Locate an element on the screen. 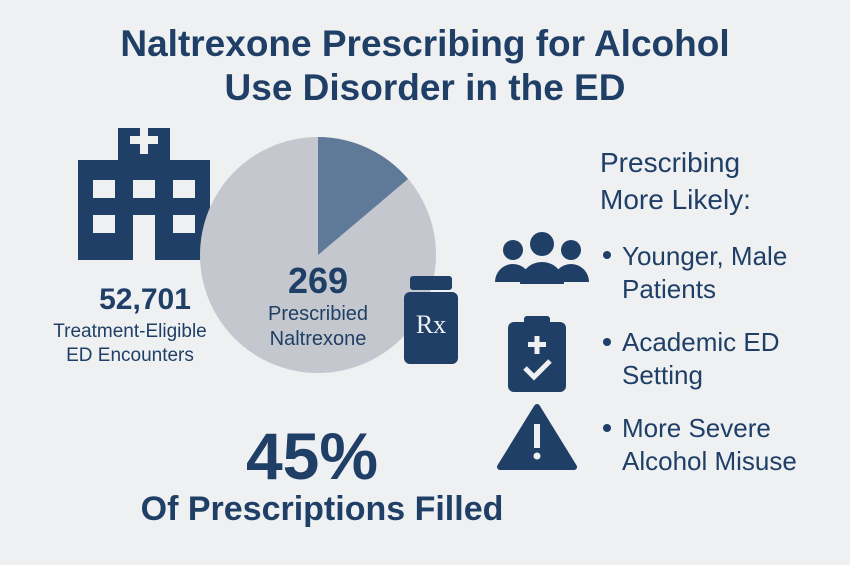 Image resolution: width=850 pixels, height=565 pixels. factor-line: Patients is located at coordinates (669, 289).